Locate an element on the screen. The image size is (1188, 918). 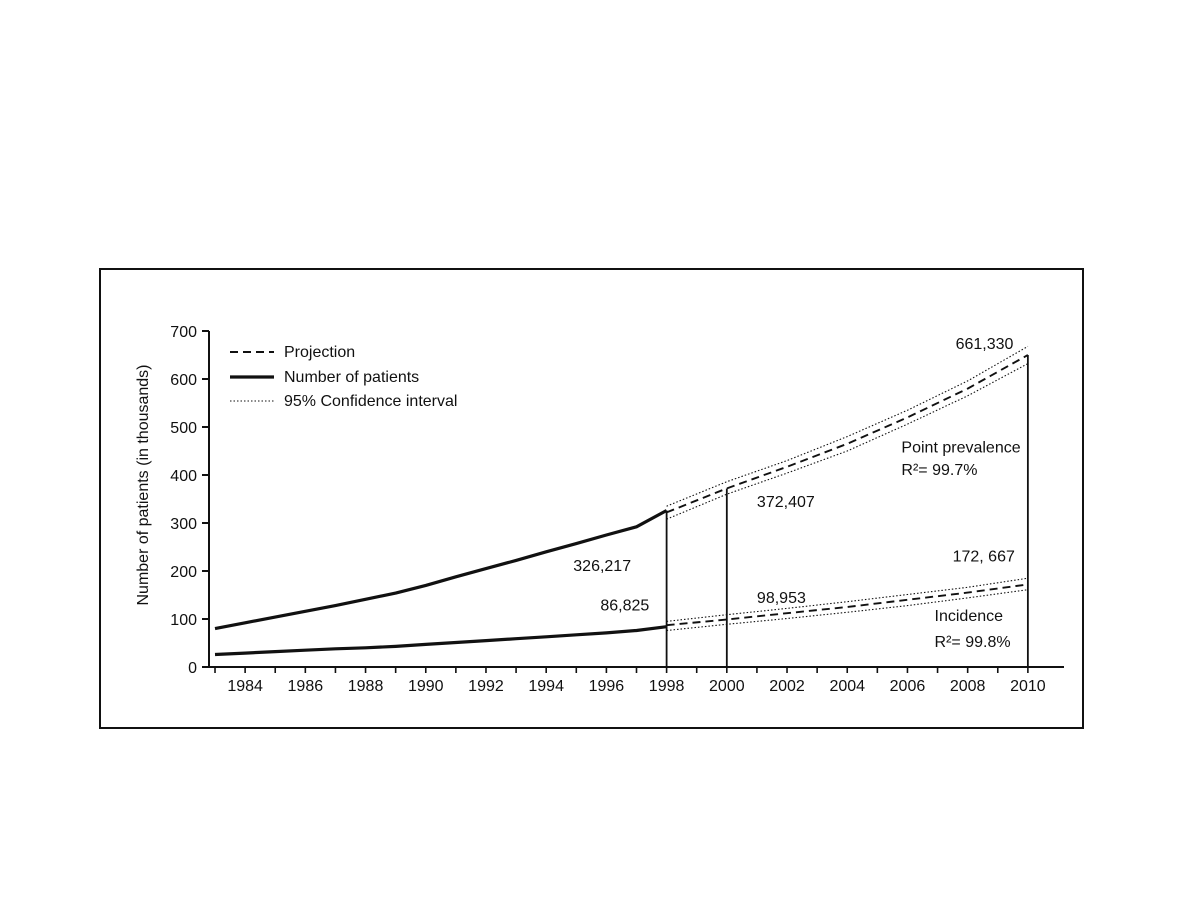
annotation-prev_label: Point prevalence is located at coordinates (960, 447).